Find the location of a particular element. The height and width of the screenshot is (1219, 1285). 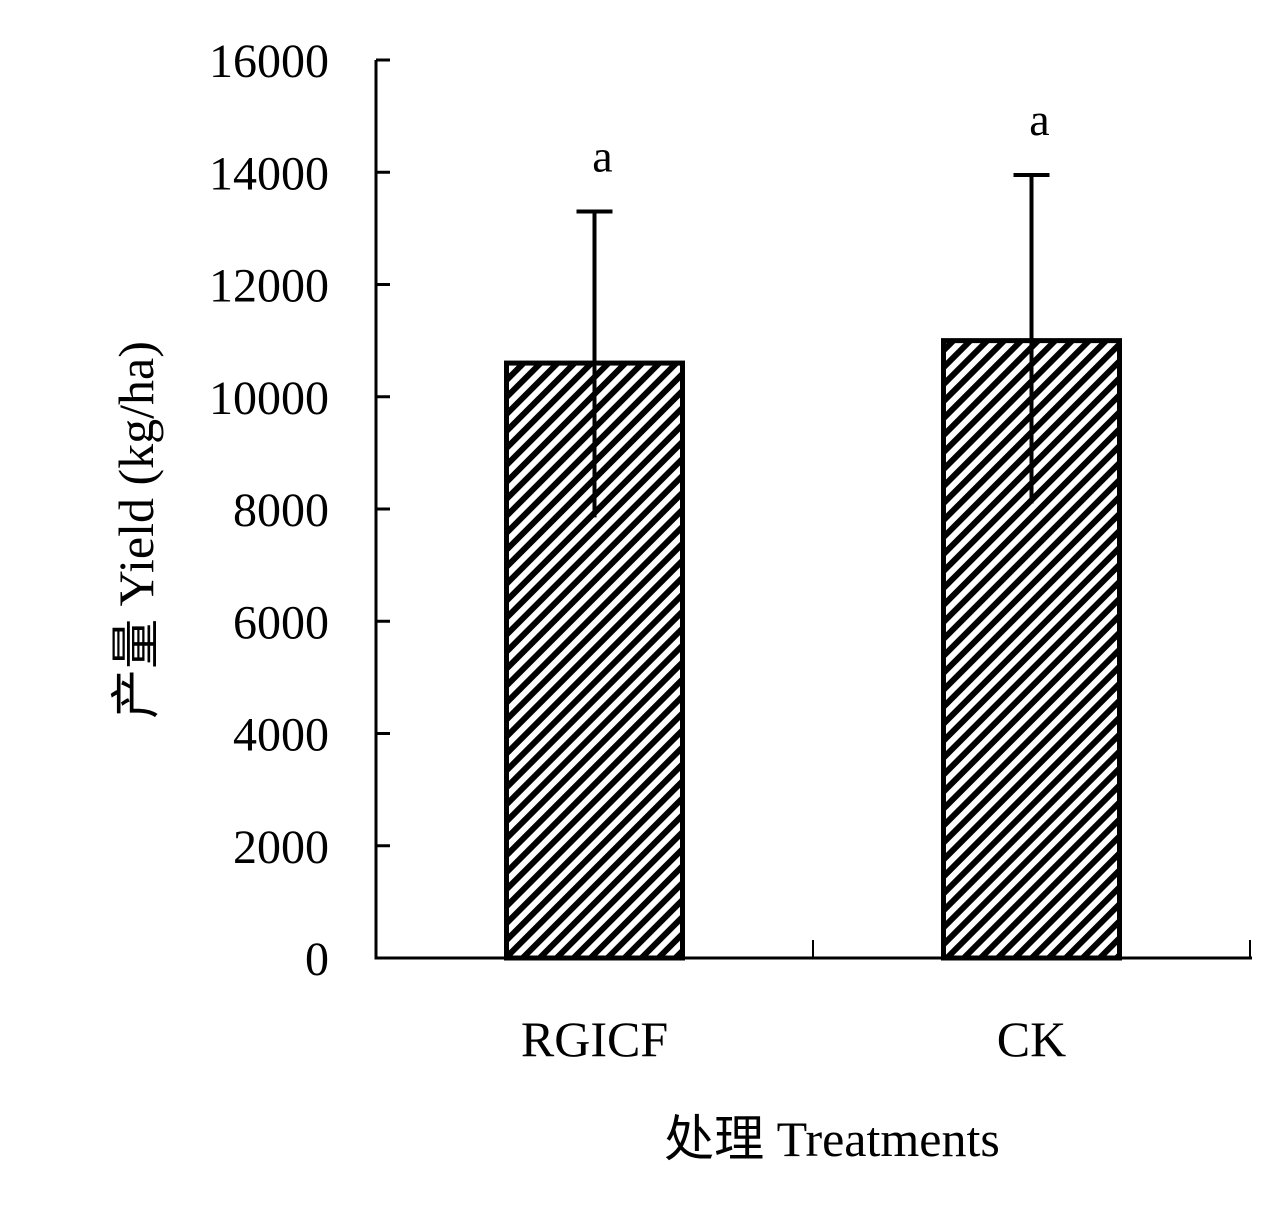

significance-letter-rgicf: a is located at coordinates (602, 156).